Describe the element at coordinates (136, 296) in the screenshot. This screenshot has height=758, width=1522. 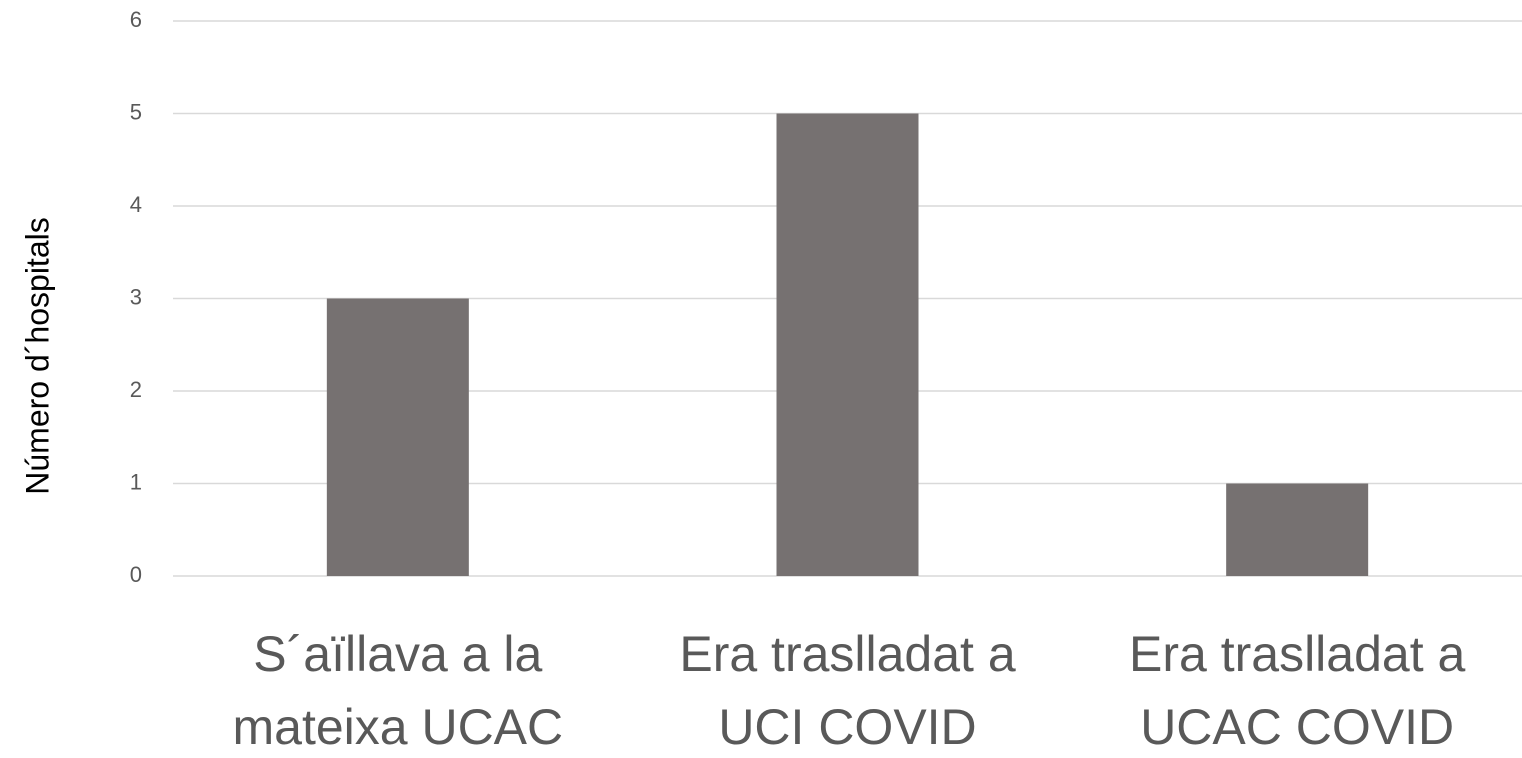
I see `y-tick-label: 3` at that location.